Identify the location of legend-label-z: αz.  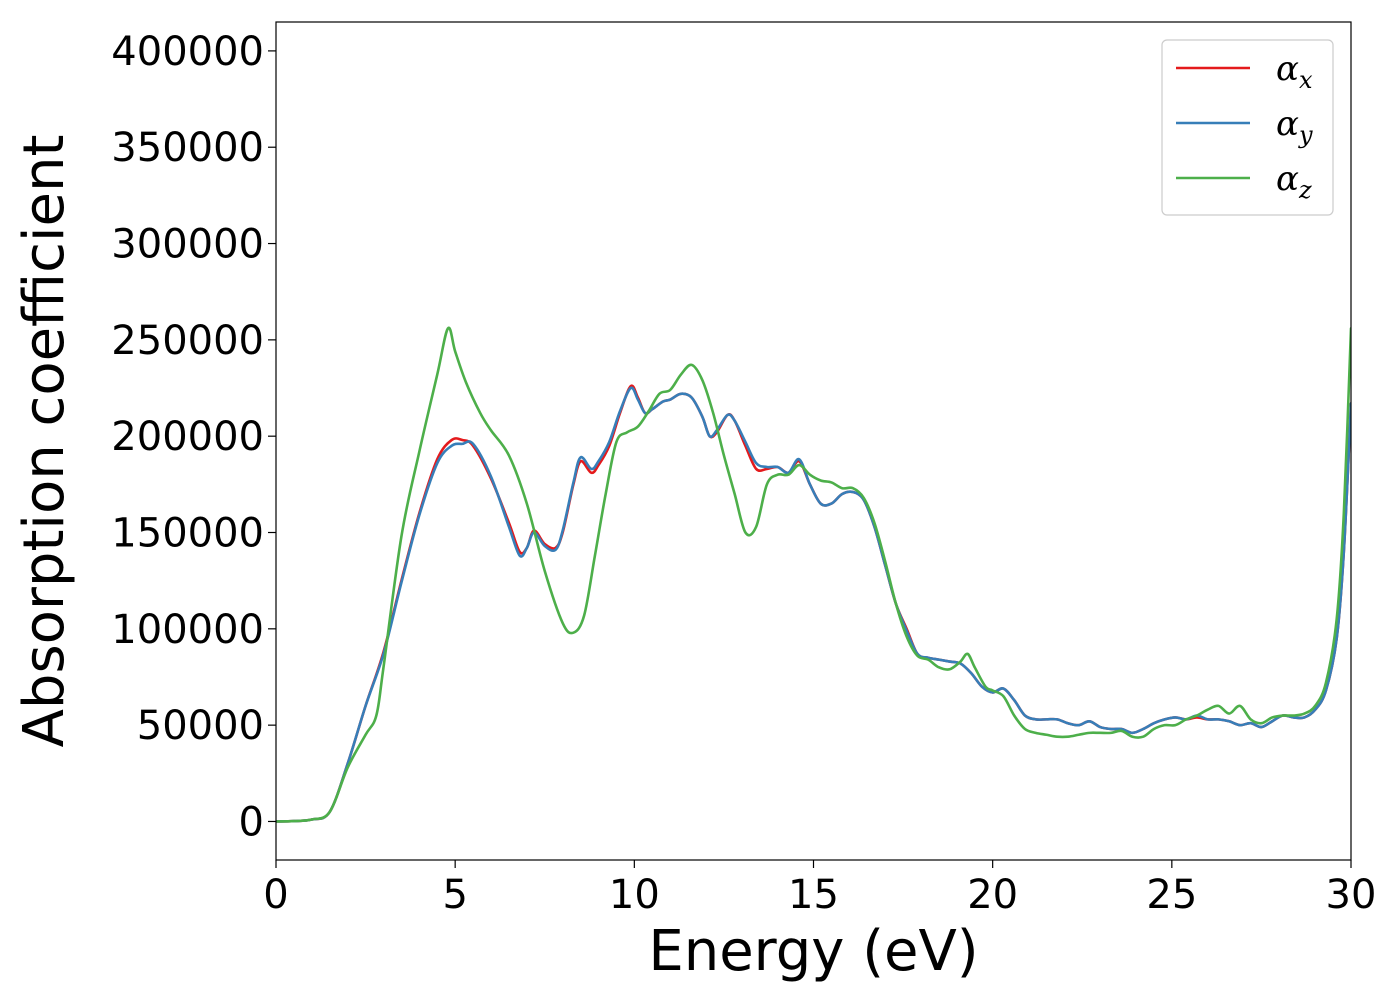
(1294, 181).